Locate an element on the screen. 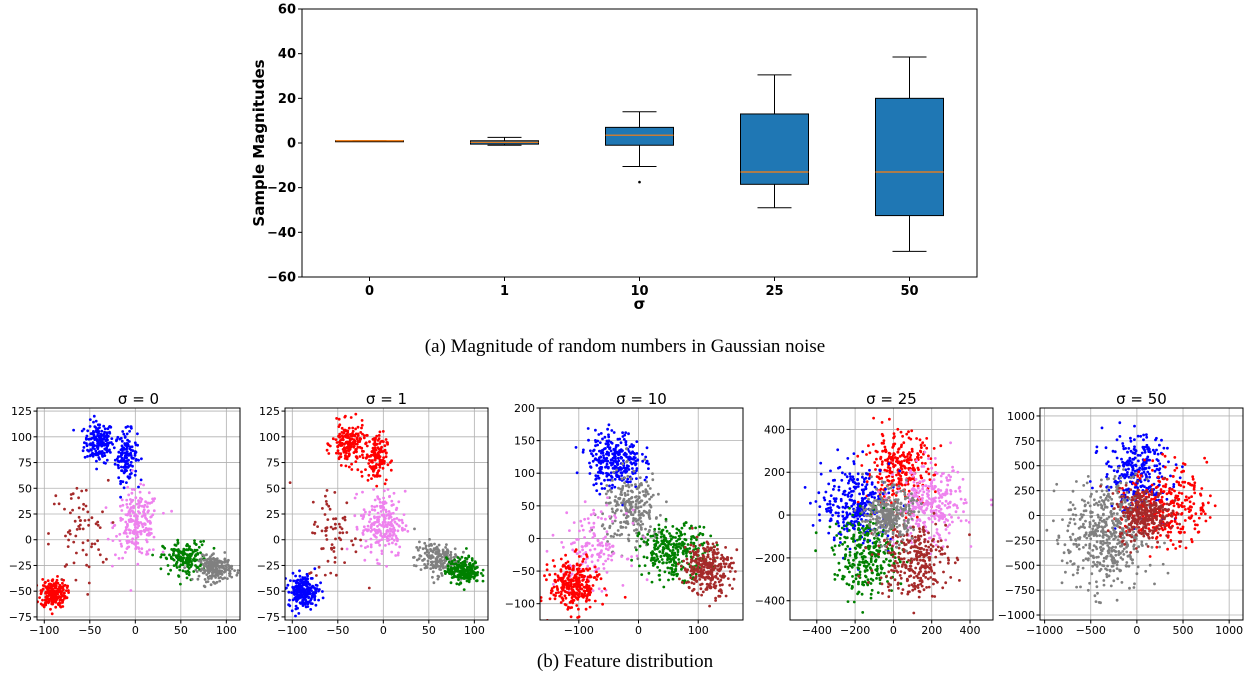  x-tick-label: 1 is located at coordinates (504, 291).